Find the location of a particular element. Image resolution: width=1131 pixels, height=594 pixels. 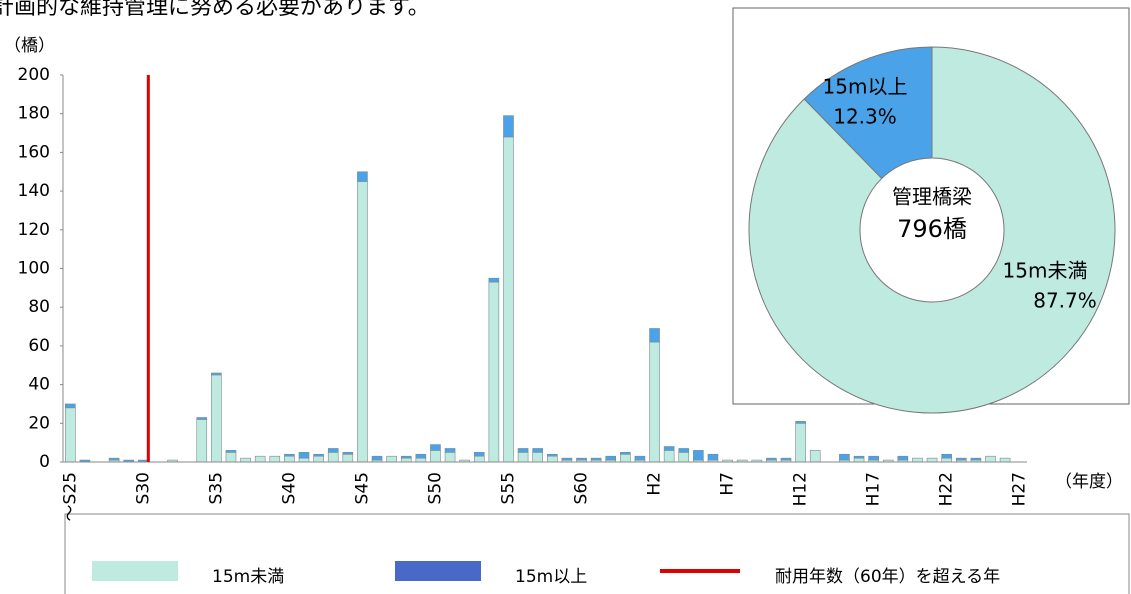

x-tick-label: S40 is located at coordinates (289, 488).